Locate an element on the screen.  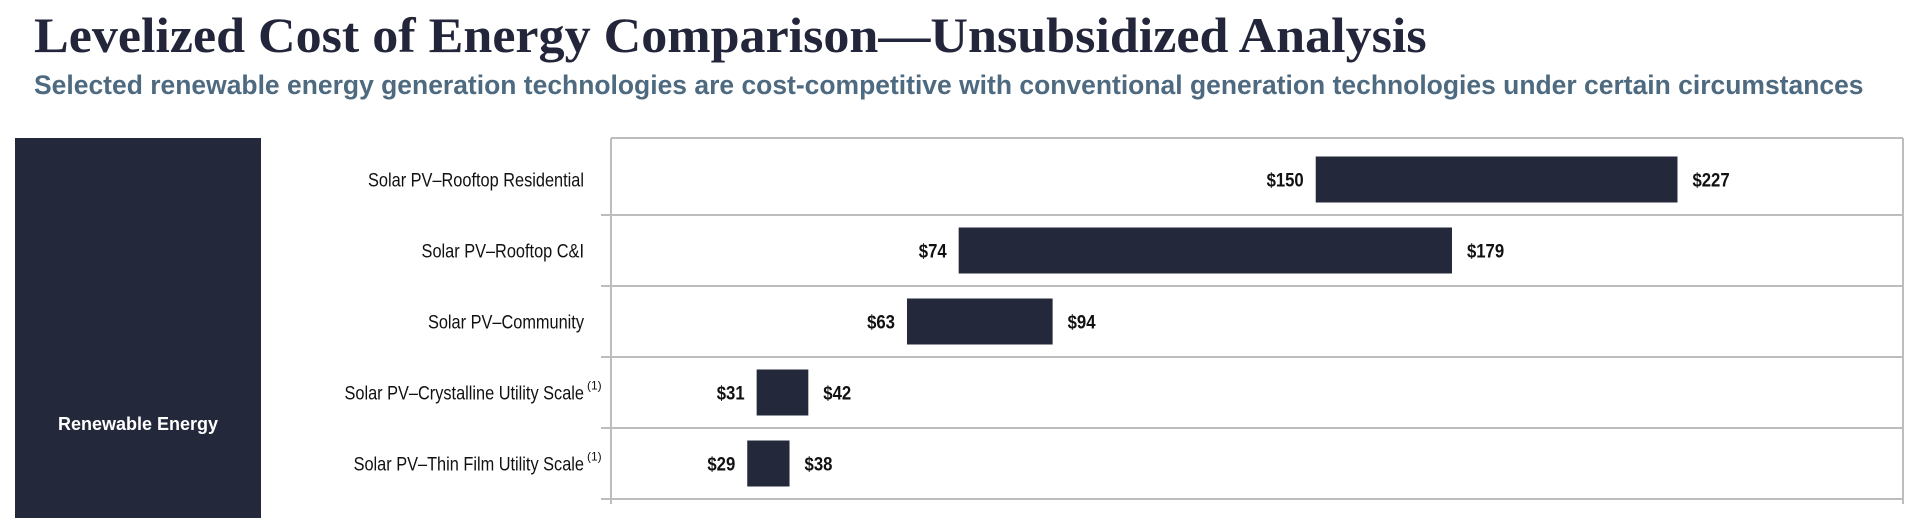
low-value-label: $29 is located at coordinates (721, 464).